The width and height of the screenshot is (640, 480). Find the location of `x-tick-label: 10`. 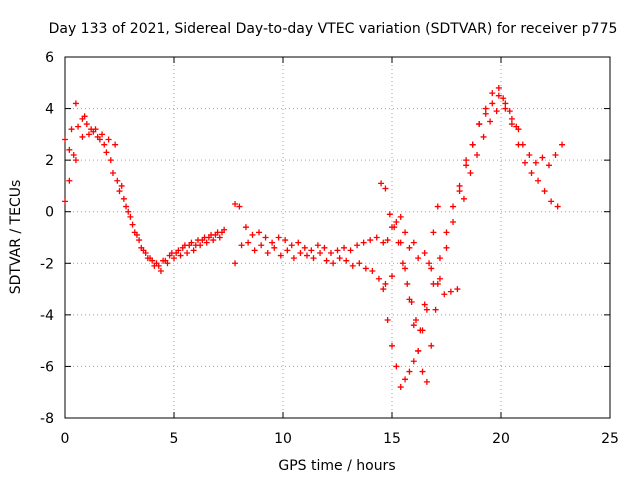

x-tick-label: 10 is located at coordinates (283, 439).